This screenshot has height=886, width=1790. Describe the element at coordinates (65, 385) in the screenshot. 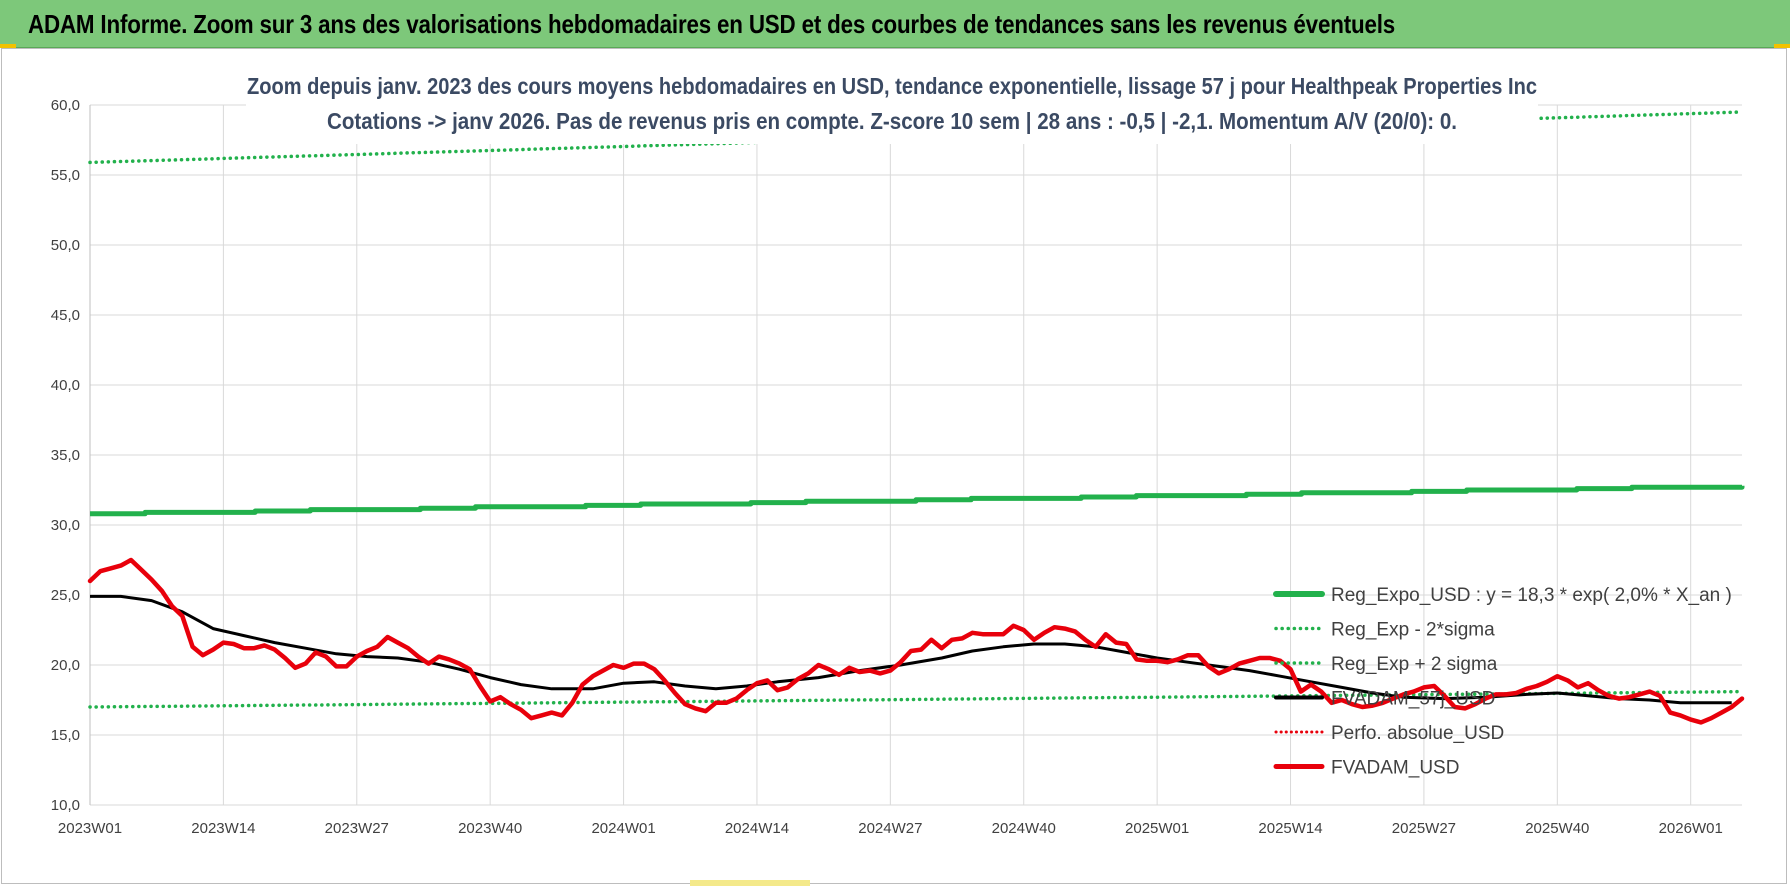

I see `y-tick-label: 40,0` at that location.